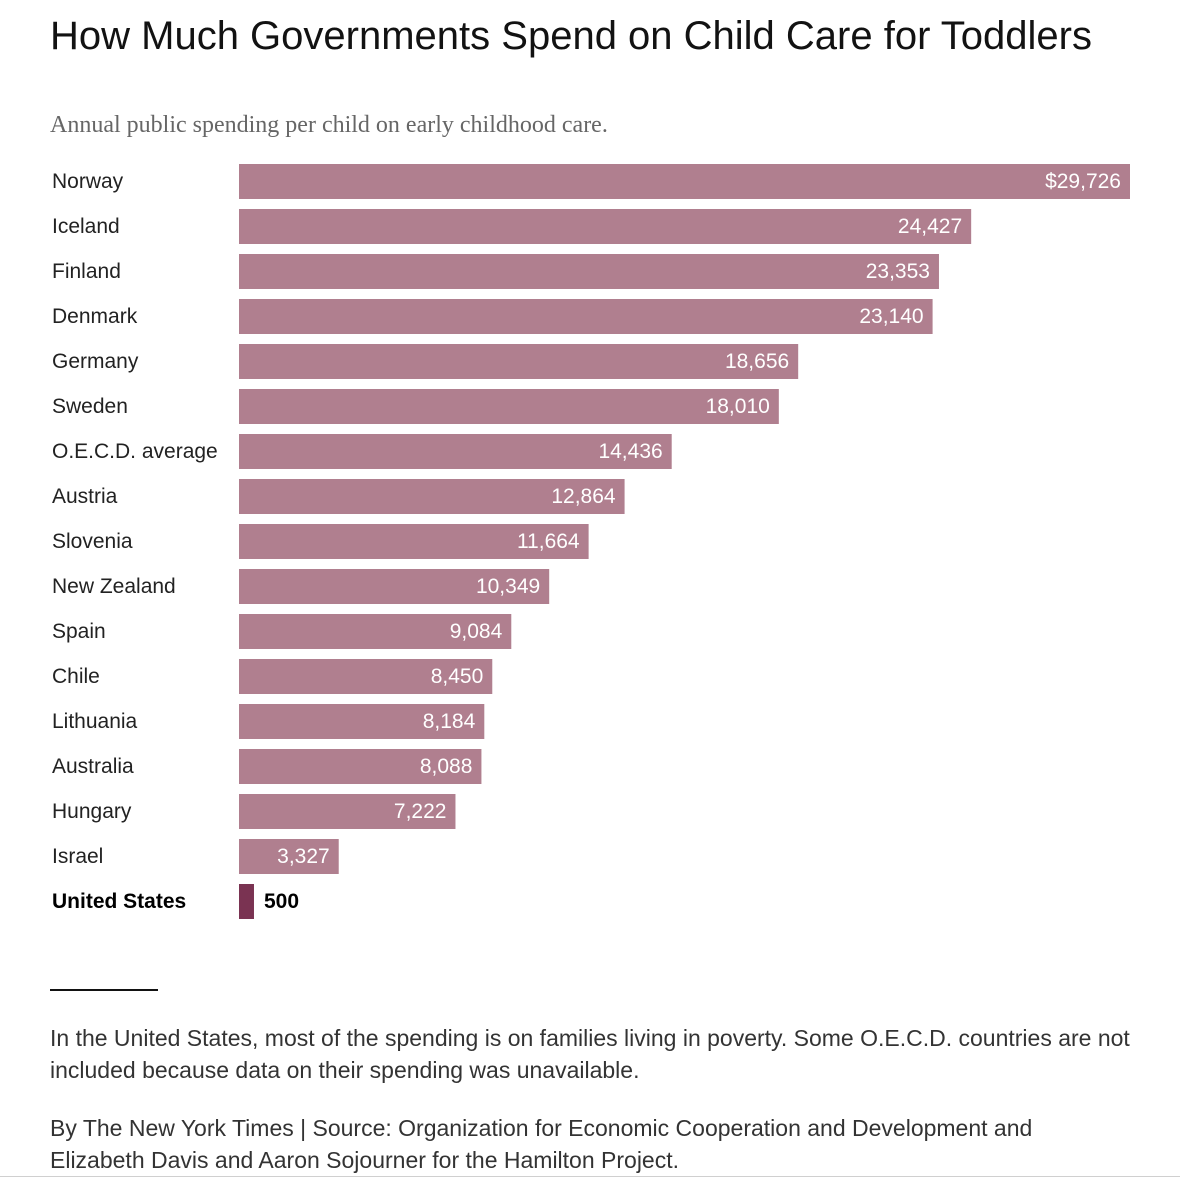 This screenshot has width=1180, height=1180. Describe the element at coordinates (135, 451) in the screenshot. I see `category-label-o-e-c-d-average: O.E.C.D. average` at that location.